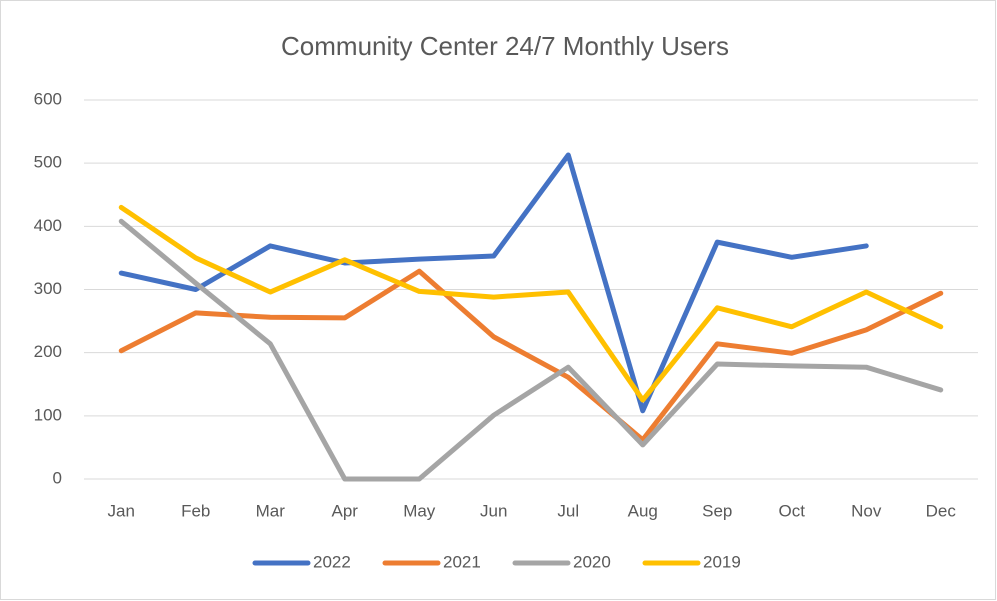 This screenshot has height=601, width=997. I want to click on x-tick-label: Dec, so click(941, 510).